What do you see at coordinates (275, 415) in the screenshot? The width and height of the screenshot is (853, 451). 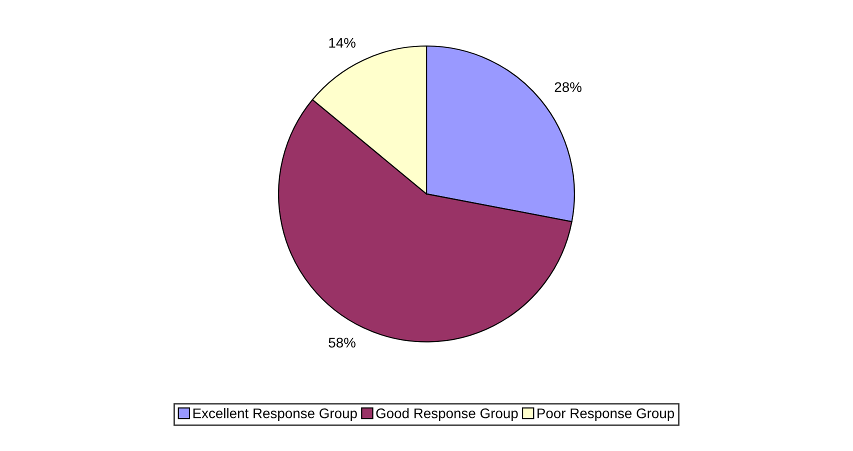 I see `legend-label: Excellent Response Group` at bounding box center [275, 415].